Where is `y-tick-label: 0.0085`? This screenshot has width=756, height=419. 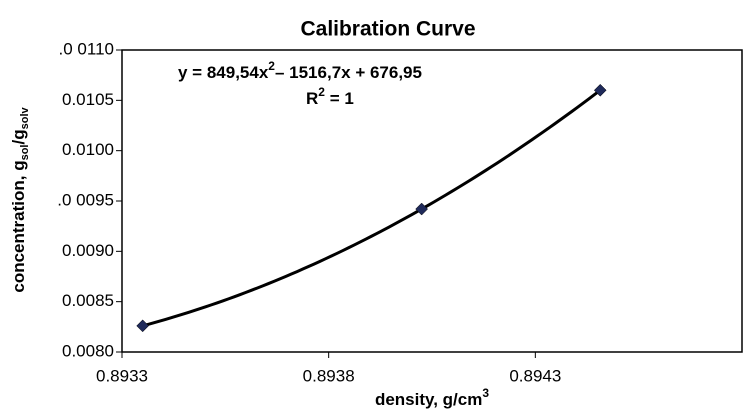
y-tick-label: 0.0085 is located at coordinates (88, 300).